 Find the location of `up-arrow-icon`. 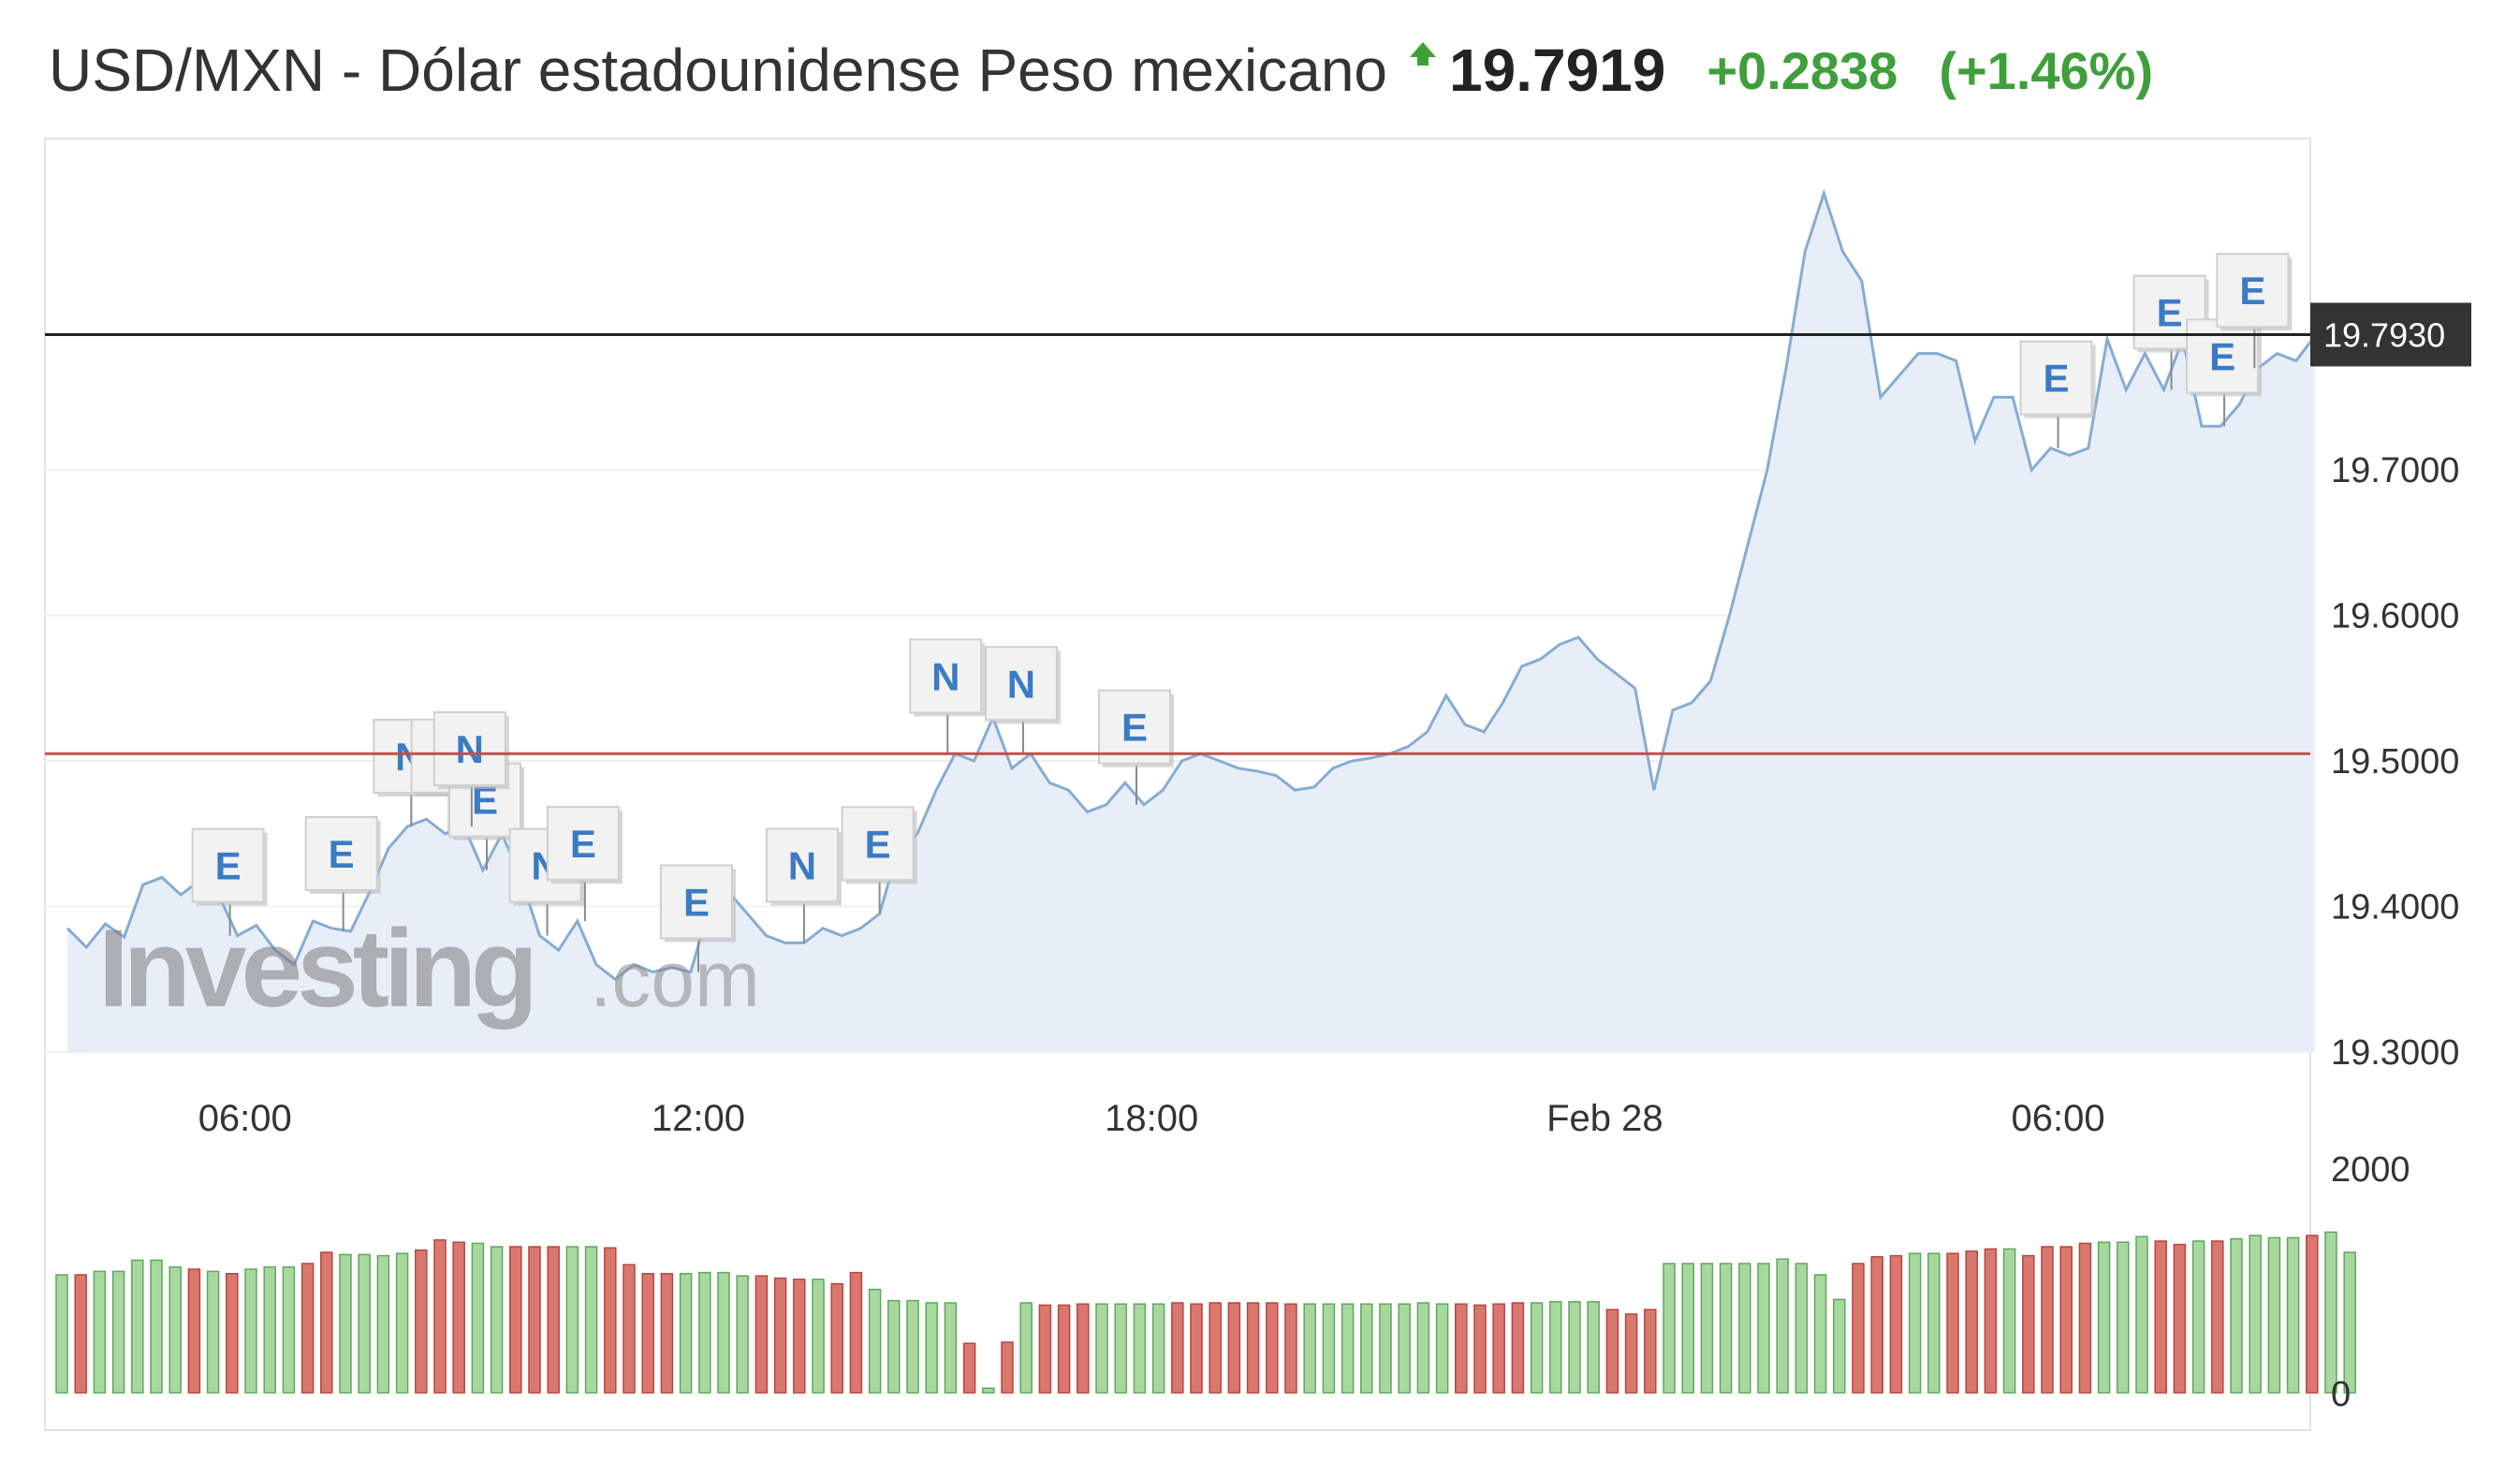

up-arrow-icon is located at coordinates (1423, 54).